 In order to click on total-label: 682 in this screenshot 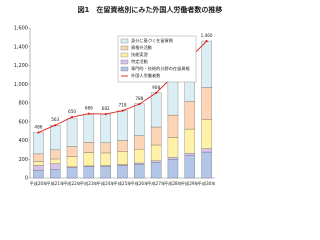, I will do `click(106, 108)`.